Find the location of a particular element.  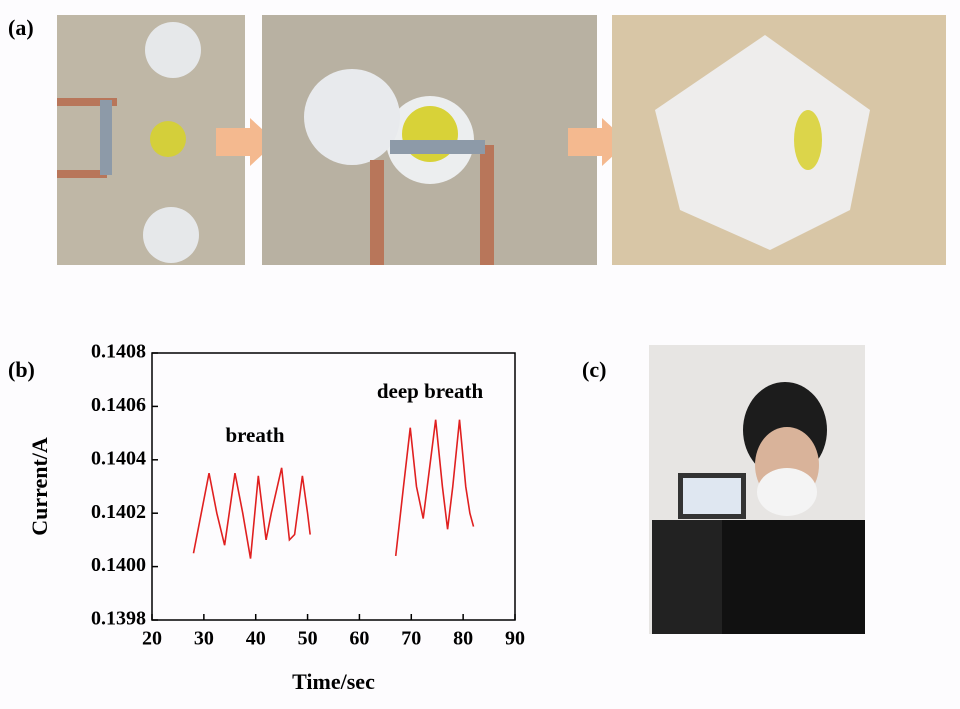

annotation: breath is located at coordinates (254, 435).